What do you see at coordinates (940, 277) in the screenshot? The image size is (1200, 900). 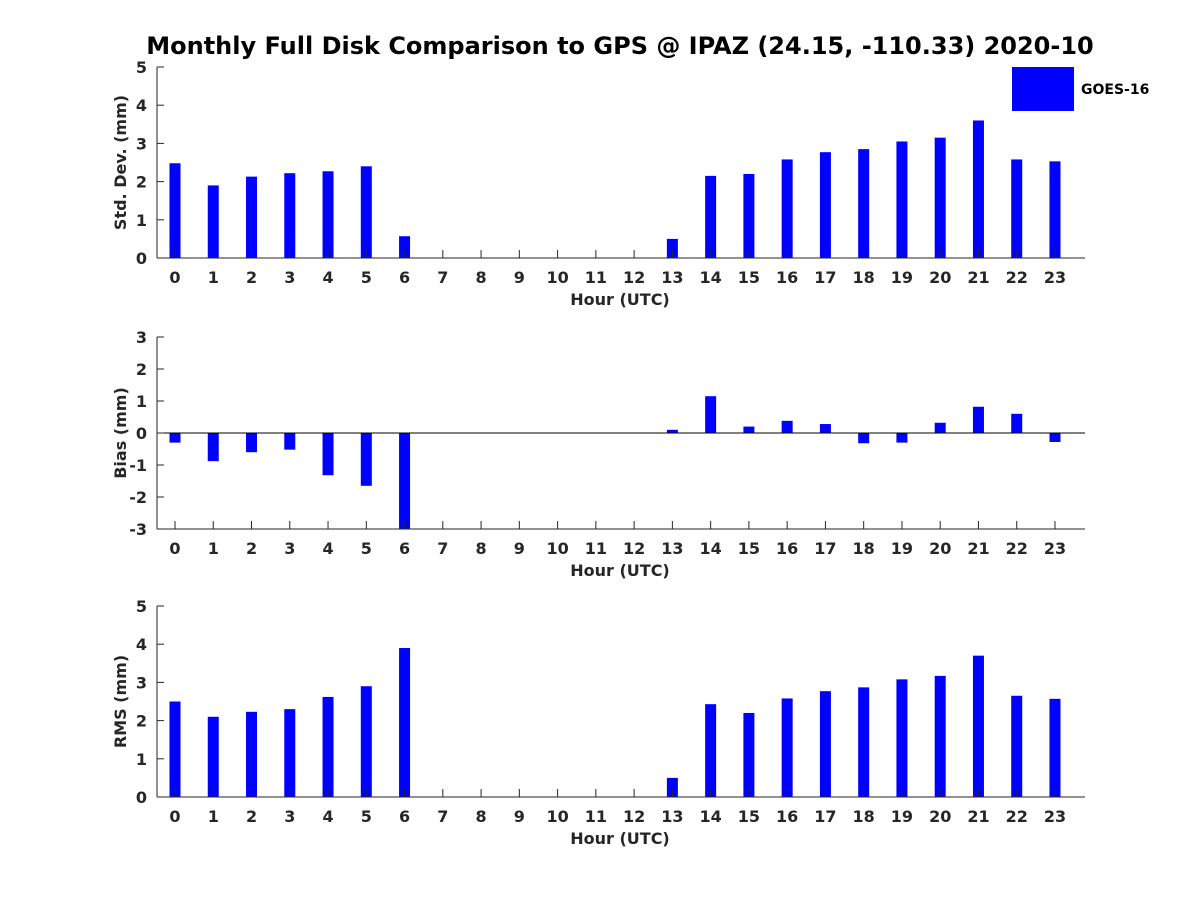 I see `std-dev-x-tick-label: 20` at bounding box center [940, 277].